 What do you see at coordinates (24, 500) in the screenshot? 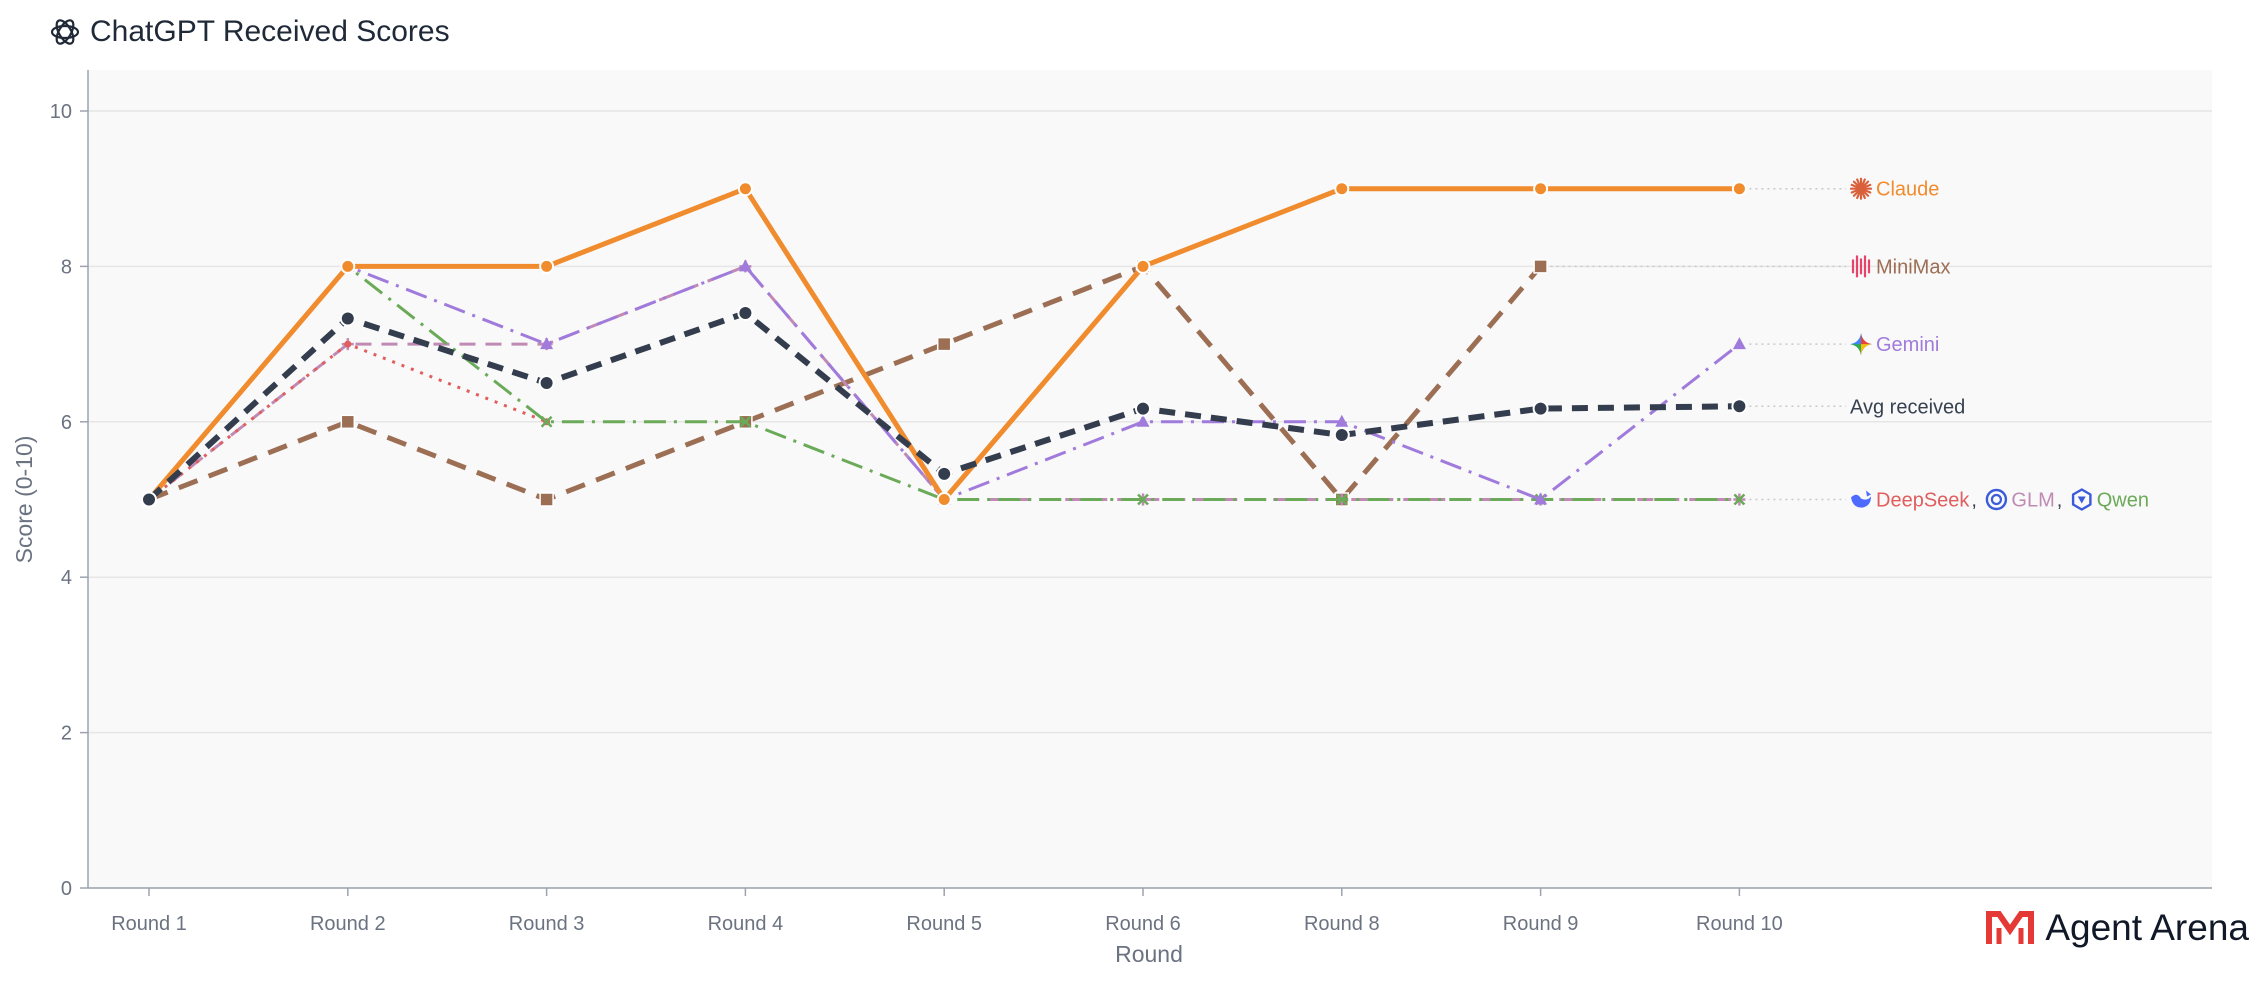
I see `y-axis-title: Score (0-10)` at bounding box center [24, 500].